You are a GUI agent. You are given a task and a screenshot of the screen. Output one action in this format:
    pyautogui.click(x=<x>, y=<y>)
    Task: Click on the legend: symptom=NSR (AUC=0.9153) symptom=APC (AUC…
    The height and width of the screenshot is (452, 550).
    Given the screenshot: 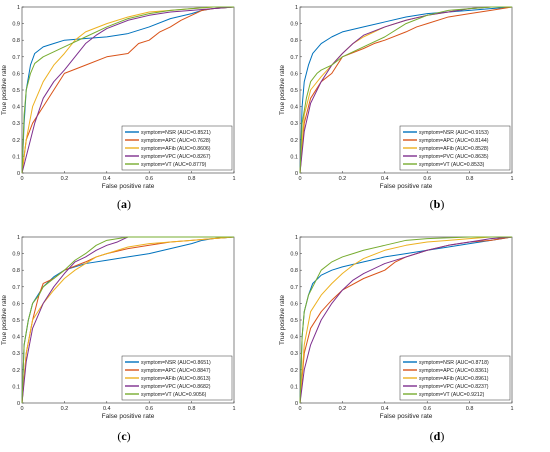 What is the action you would take?
    pyautogui.click(x=455, y=148)
    